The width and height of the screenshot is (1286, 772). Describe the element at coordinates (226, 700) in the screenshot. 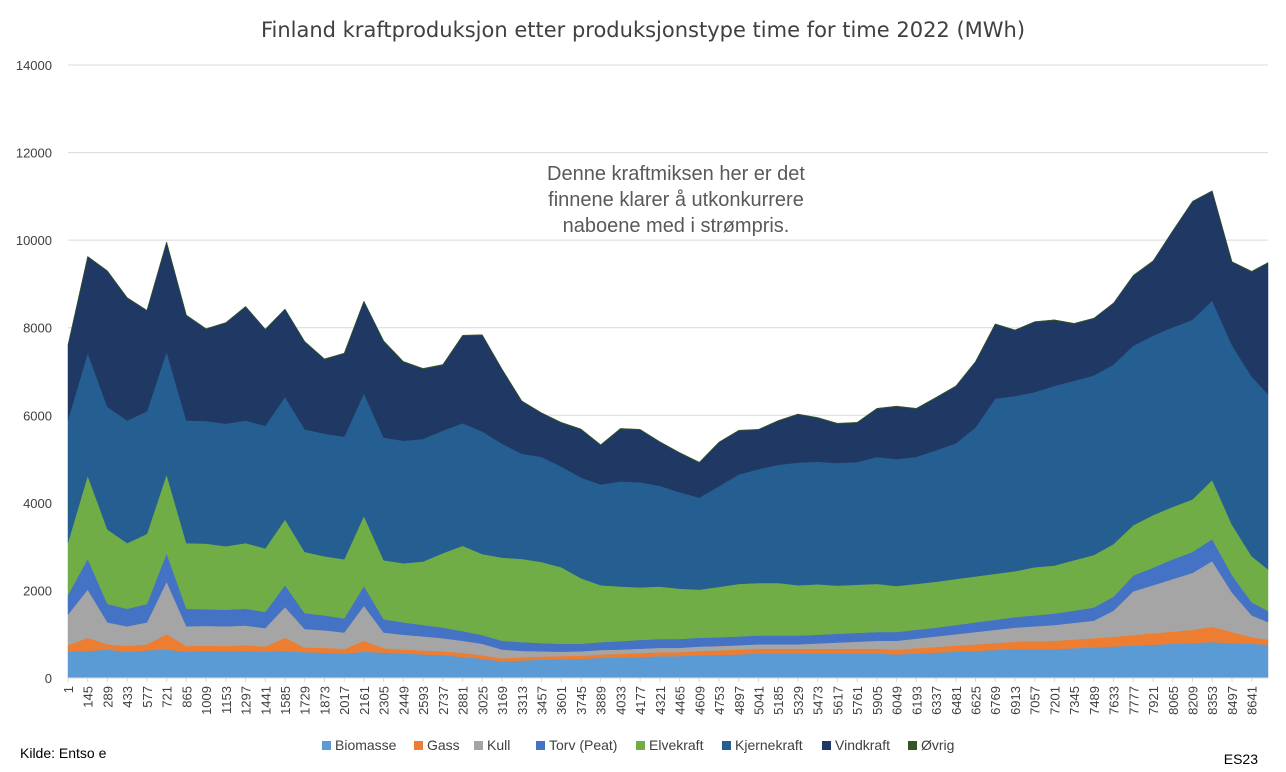

I see `x-tick-label: 1153` at that location.